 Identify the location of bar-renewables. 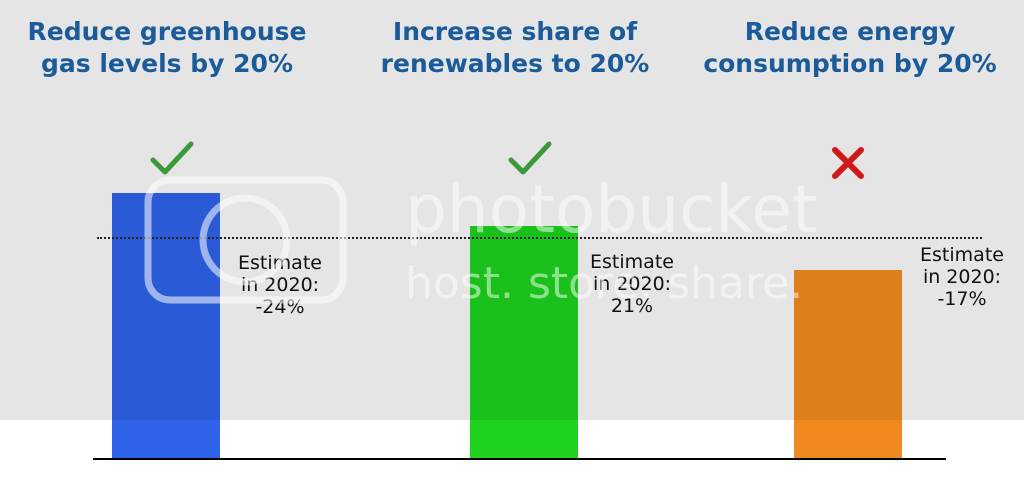
(524, 342).